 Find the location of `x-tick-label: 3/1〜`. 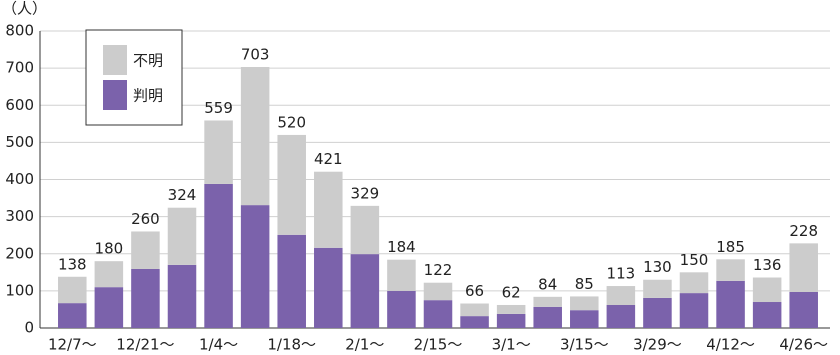

x-tick-label: 3/1〜 is located at coordinates (511, 345).